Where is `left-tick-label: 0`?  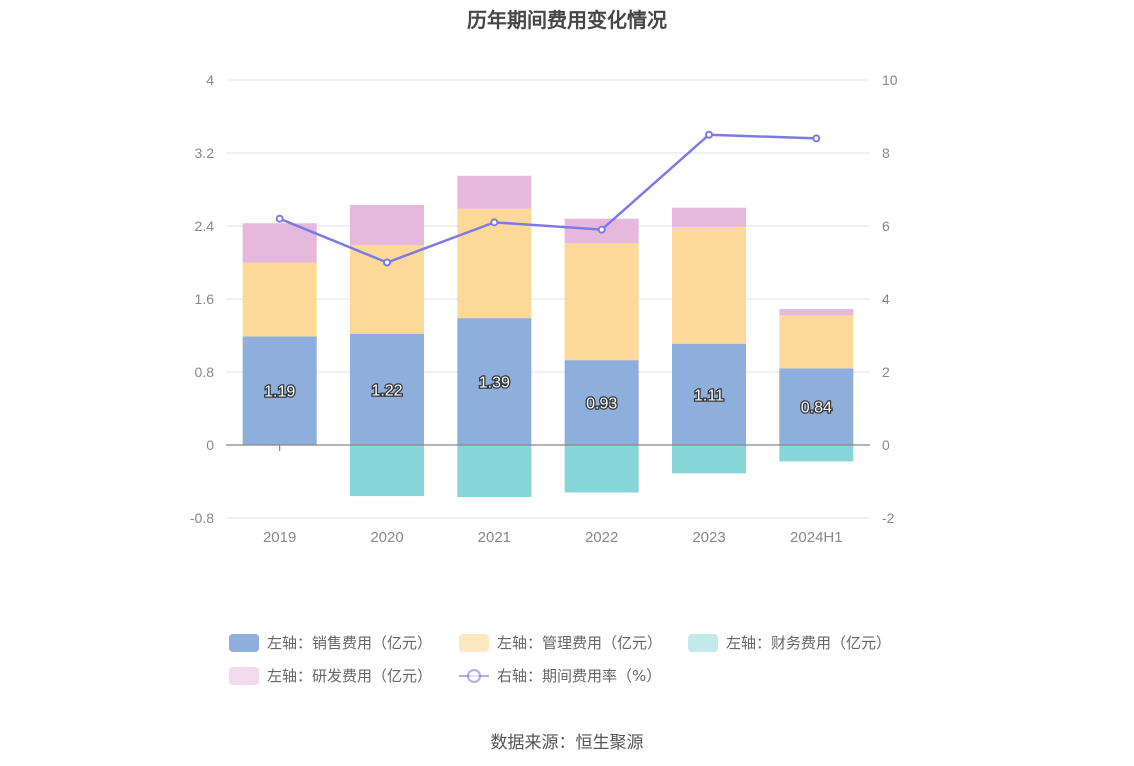 left-tick-label: 0 is located at coordinates (210, 445).